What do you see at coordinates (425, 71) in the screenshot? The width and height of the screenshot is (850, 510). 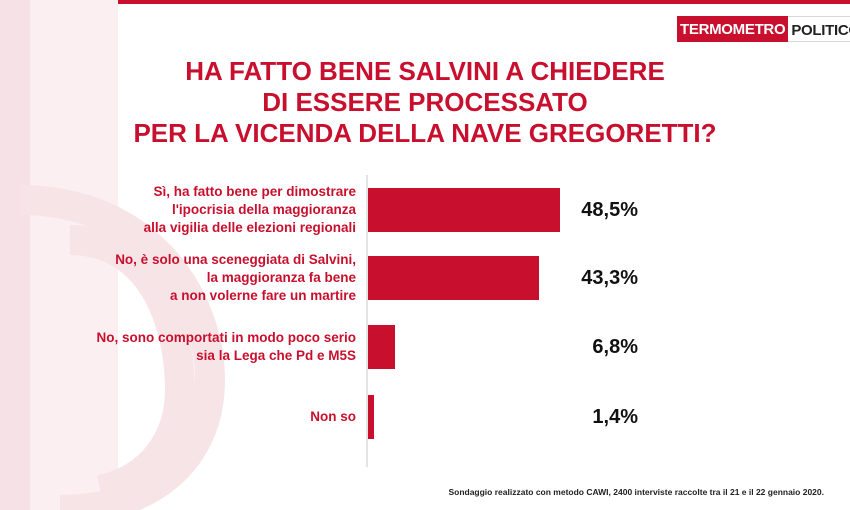 I see `title-line: HA FATTO BENE SALVINI A CHIEDERE` at bounding box center [425, 71].